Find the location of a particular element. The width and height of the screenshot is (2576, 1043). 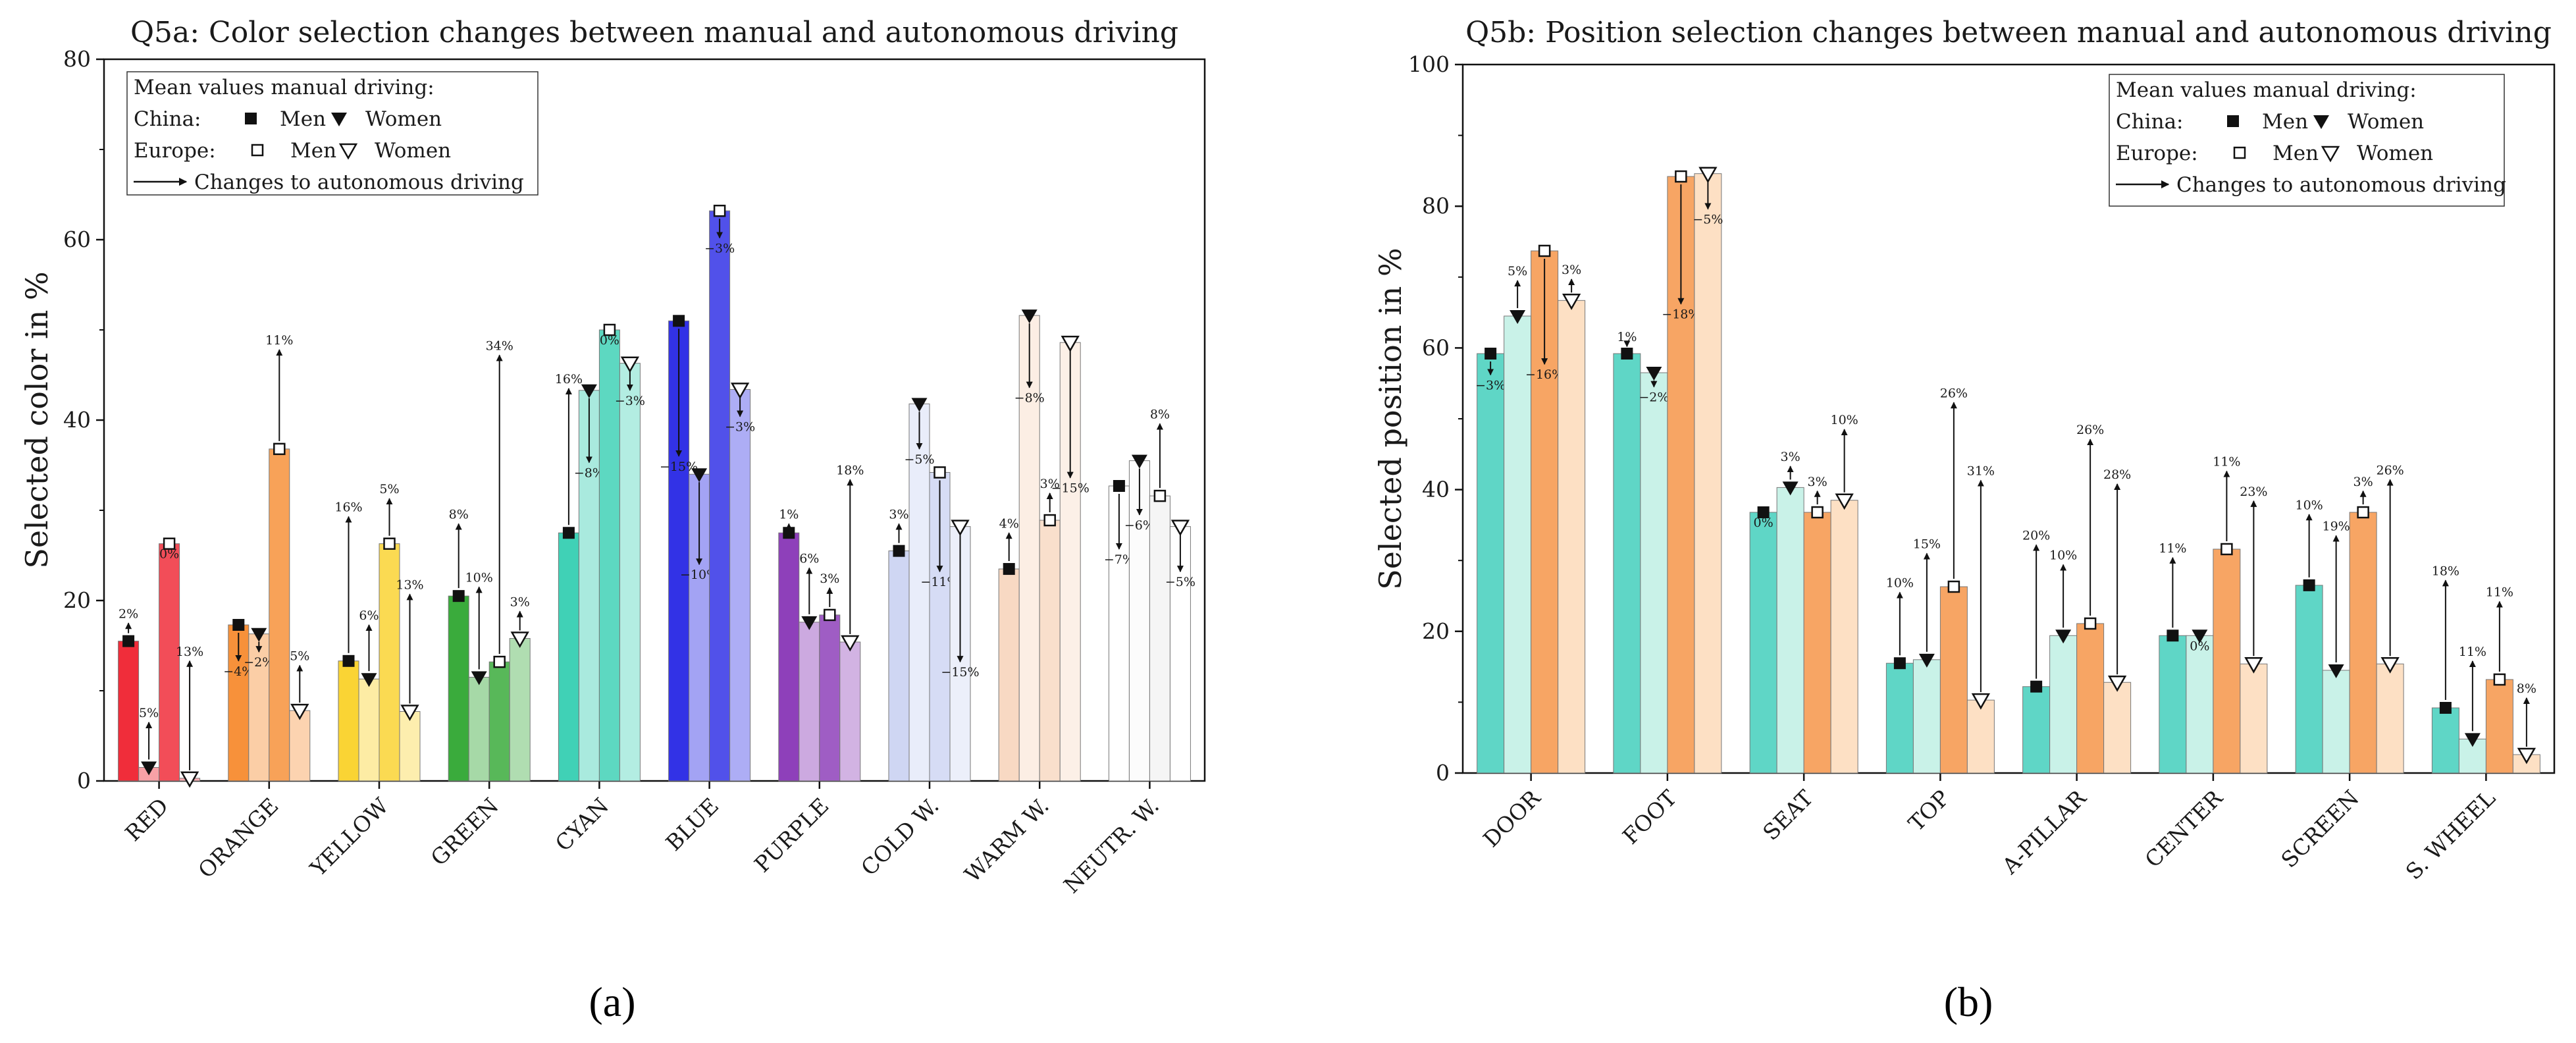

x-tick-label: CYAN is located at coordinates (582, 824).